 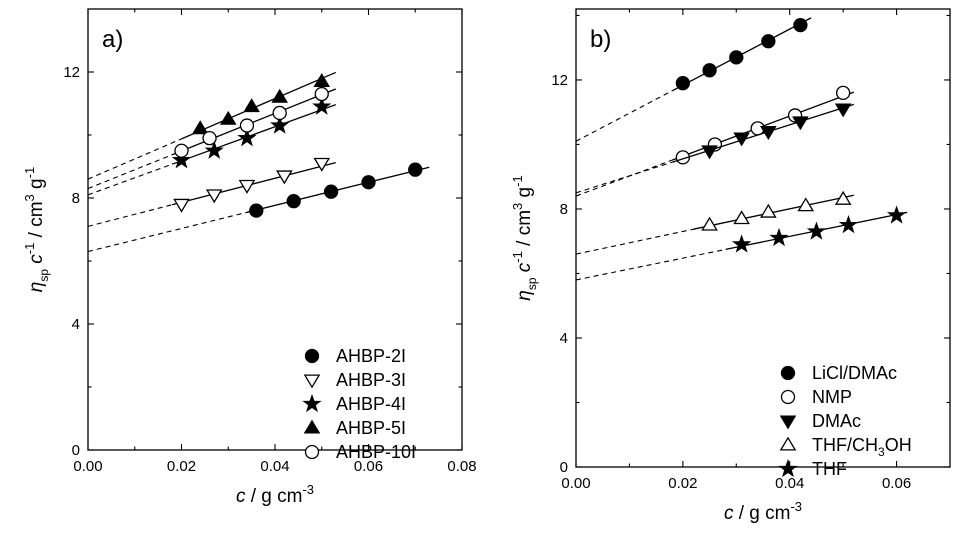 I want to click on panel-label: a), so click(x=112, y=39).